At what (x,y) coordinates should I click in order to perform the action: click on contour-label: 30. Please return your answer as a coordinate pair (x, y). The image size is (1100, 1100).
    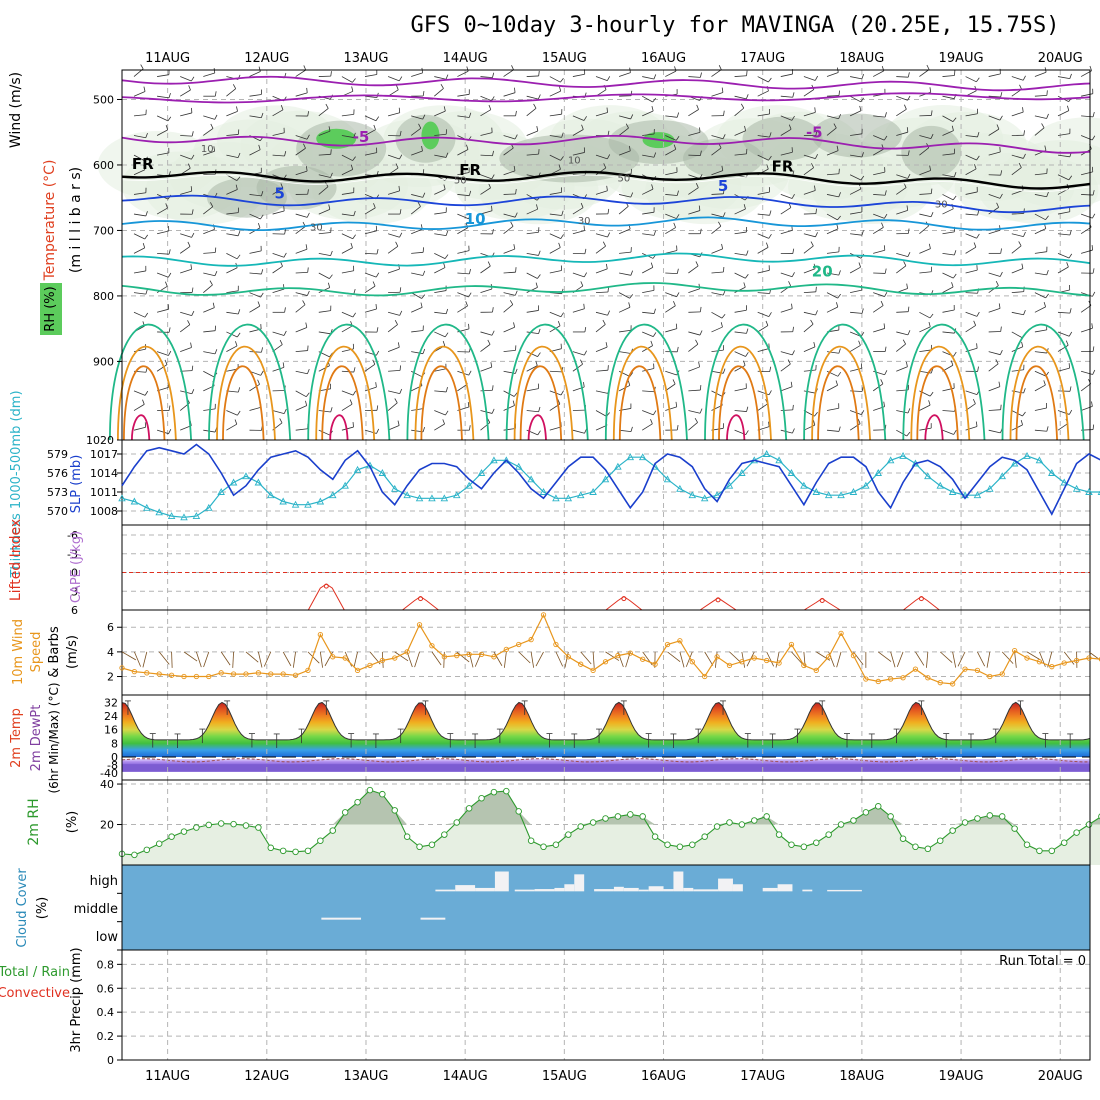
    Looking at the image, I should click on (316, 227).